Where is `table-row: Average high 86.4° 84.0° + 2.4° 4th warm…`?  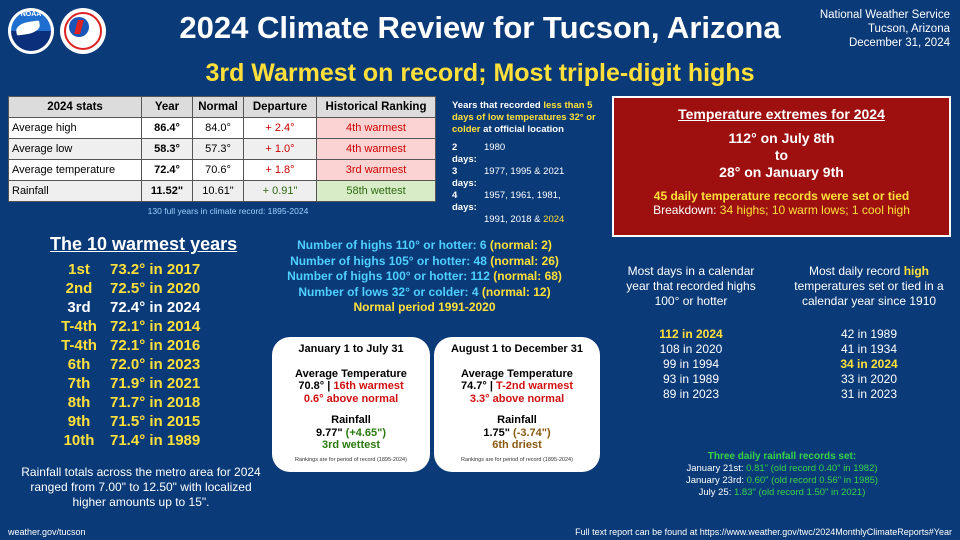
table-row: Average high 86.4° 84.0° + 2.4° 4th warm… is located at coordinates (222, 128).